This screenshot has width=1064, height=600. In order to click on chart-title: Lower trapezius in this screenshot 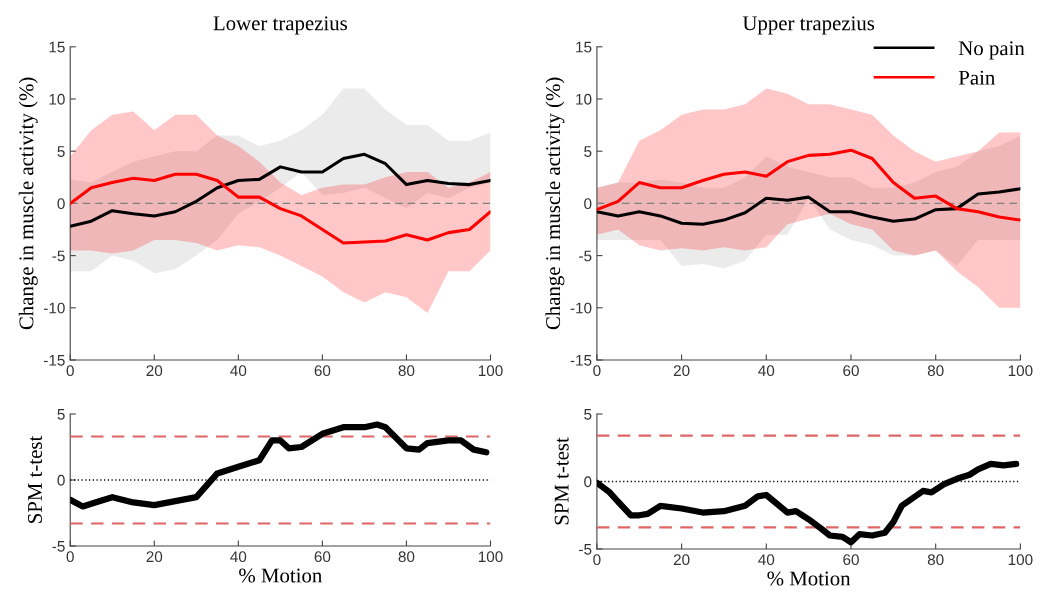, I will do `click(280, 25)`.